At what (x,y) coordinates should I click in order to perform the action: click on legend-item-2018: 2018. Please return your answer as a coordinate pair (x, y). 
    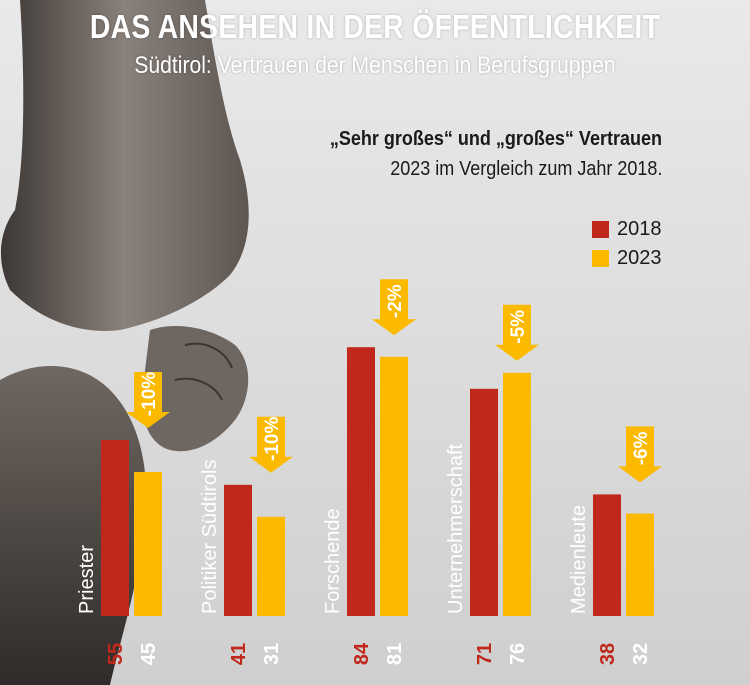
    Looking at the image, I should click on (627, 229).